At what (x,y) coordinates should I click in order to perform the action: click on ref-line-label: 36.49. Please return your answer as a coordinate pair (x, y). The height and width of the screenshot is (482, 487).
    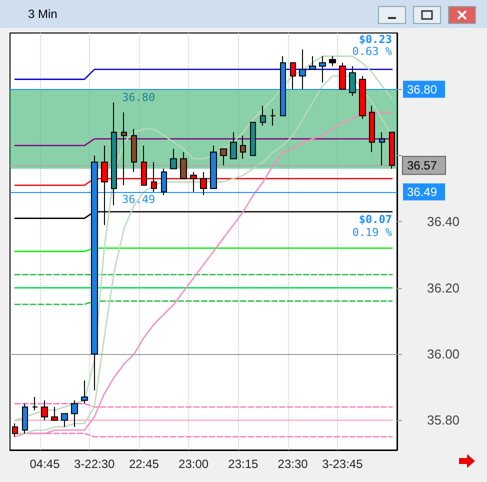
    Looking at the image, I should click on (422, 191).